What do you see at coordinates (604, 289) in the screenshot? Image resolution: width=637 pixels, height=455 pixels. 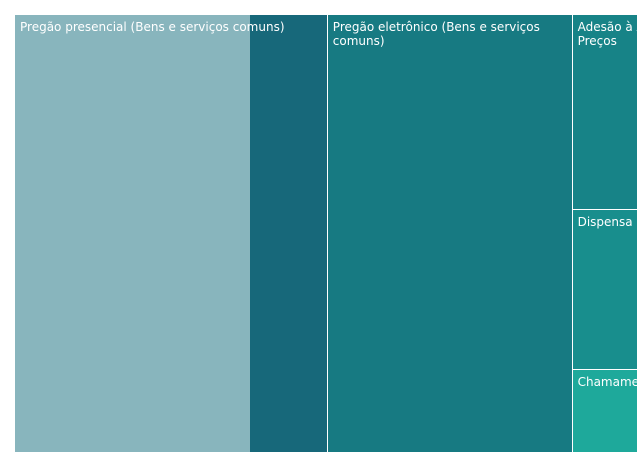 I see `treemap-cell: Dispensa` at bounding box center [604, 289].